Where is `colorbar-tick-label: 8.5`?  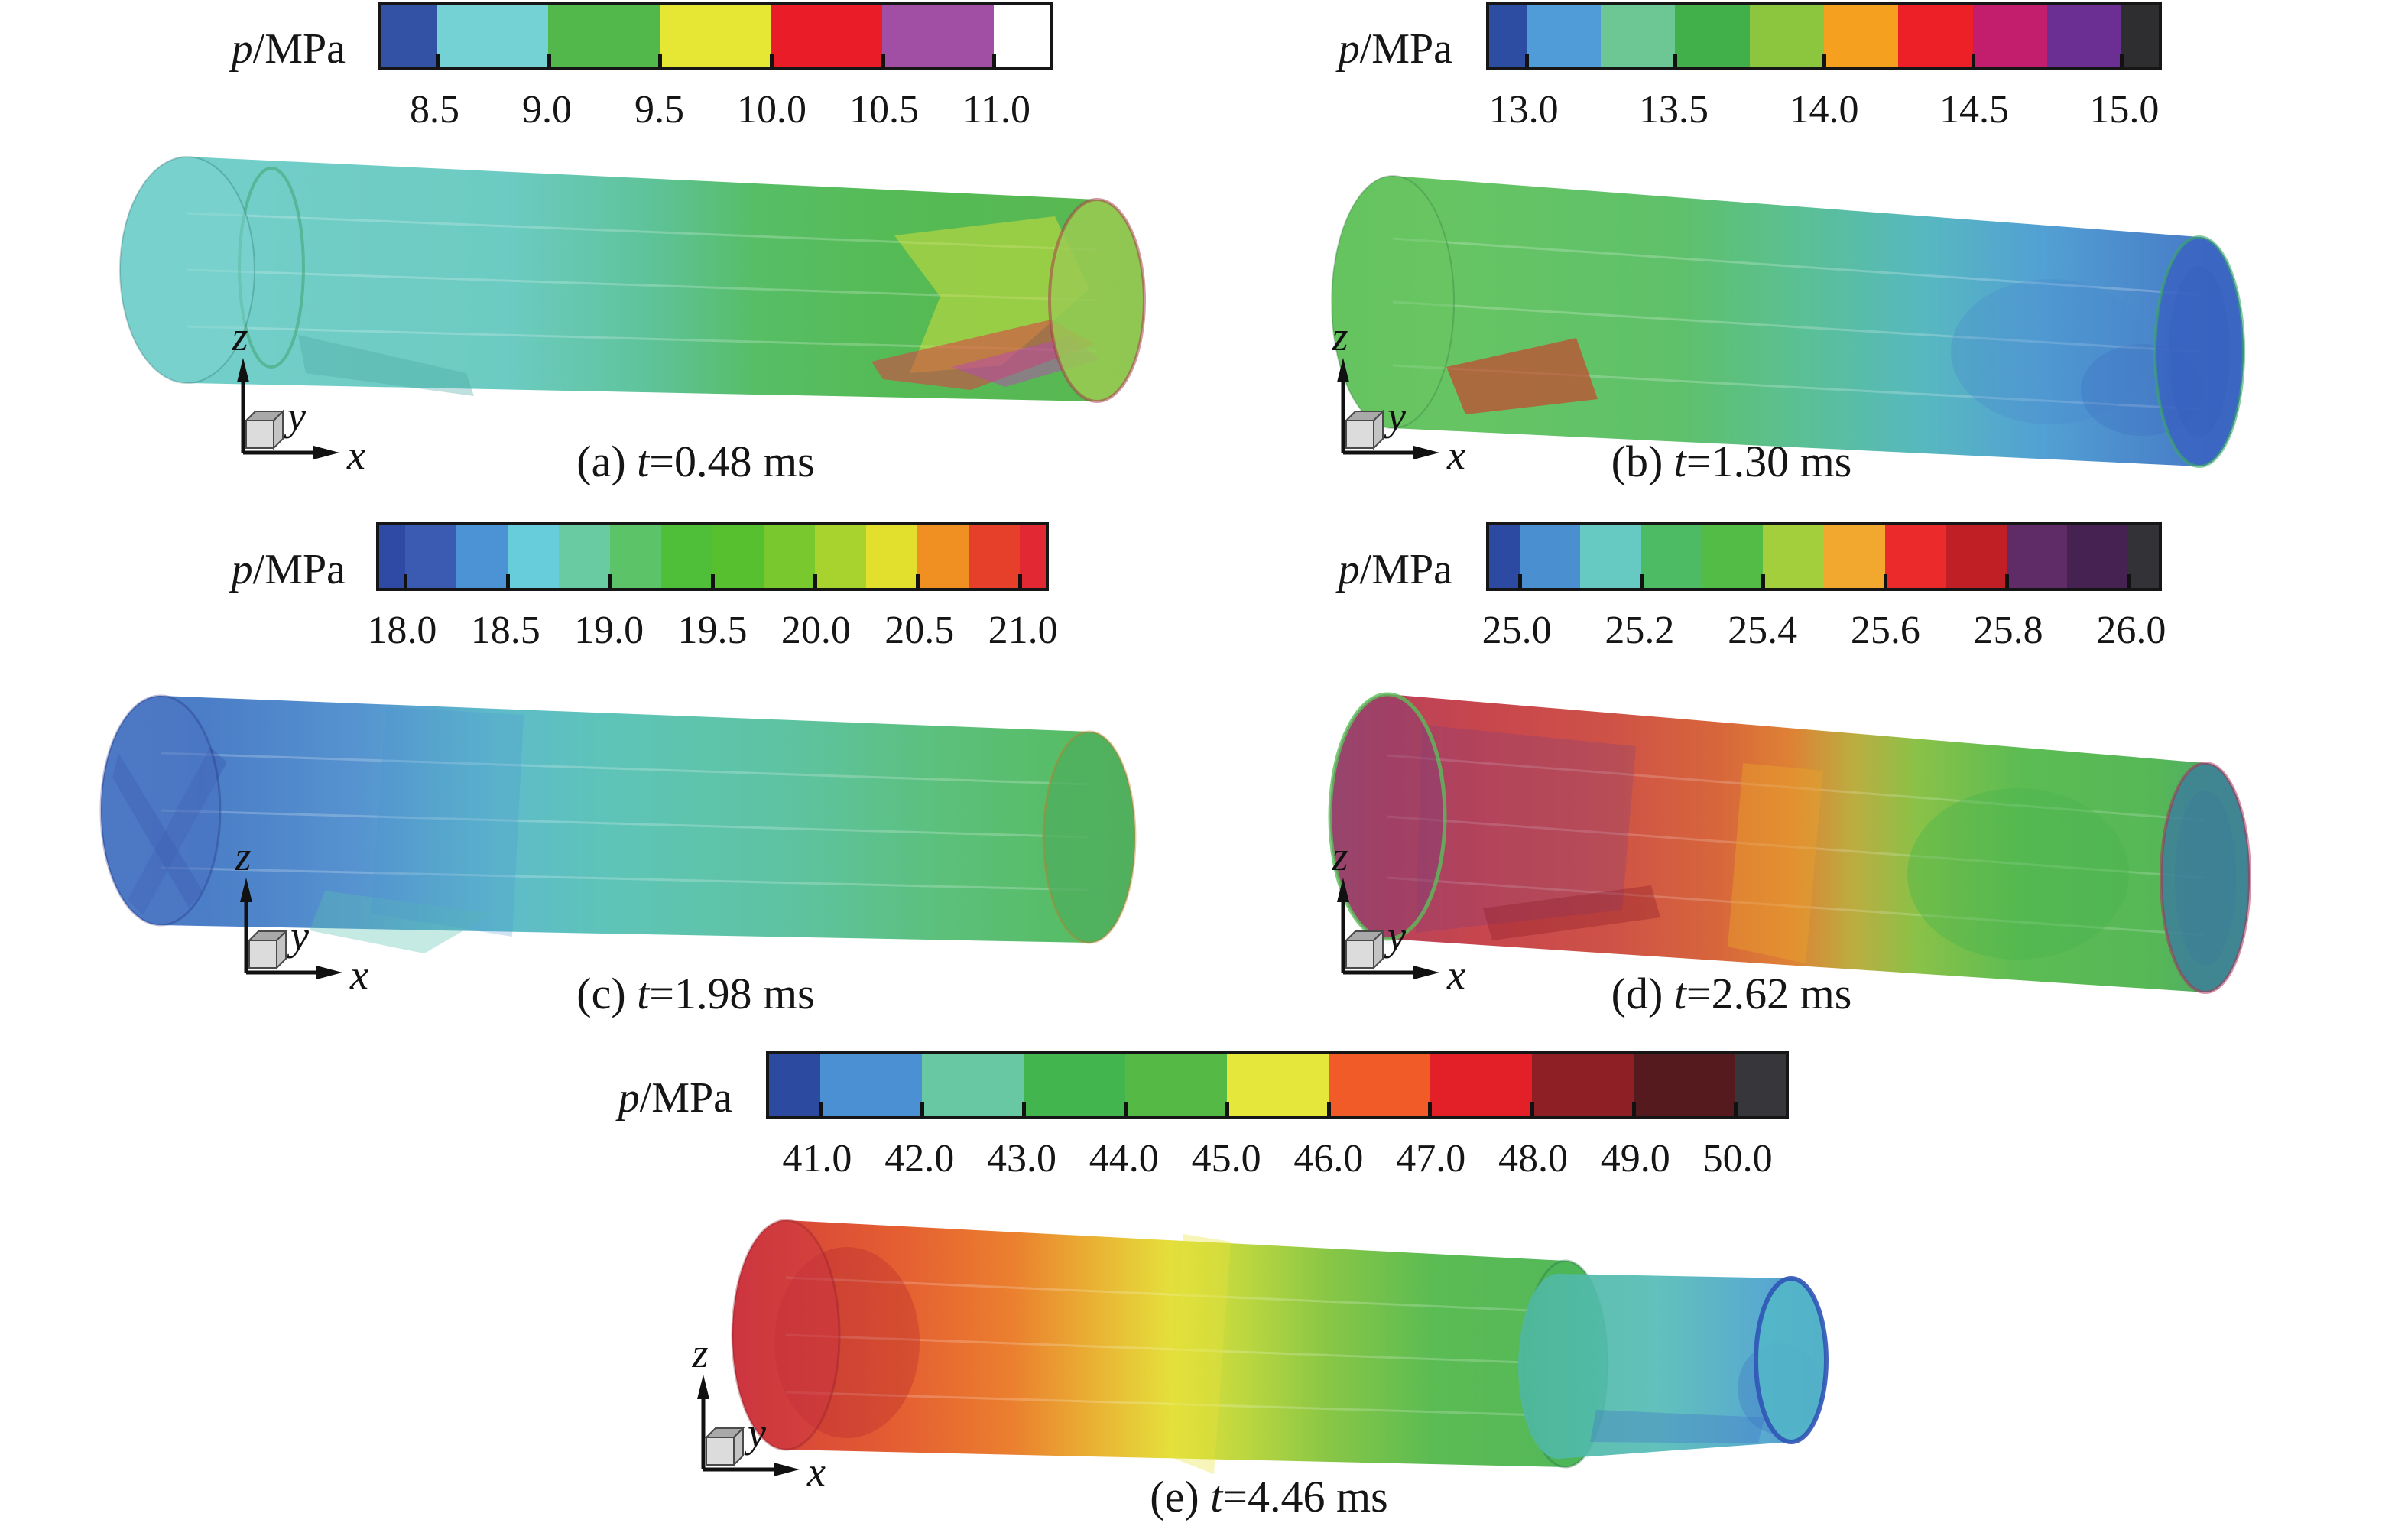
colorbar-tick-label: 8.5 is located at coordinates (434, 110).